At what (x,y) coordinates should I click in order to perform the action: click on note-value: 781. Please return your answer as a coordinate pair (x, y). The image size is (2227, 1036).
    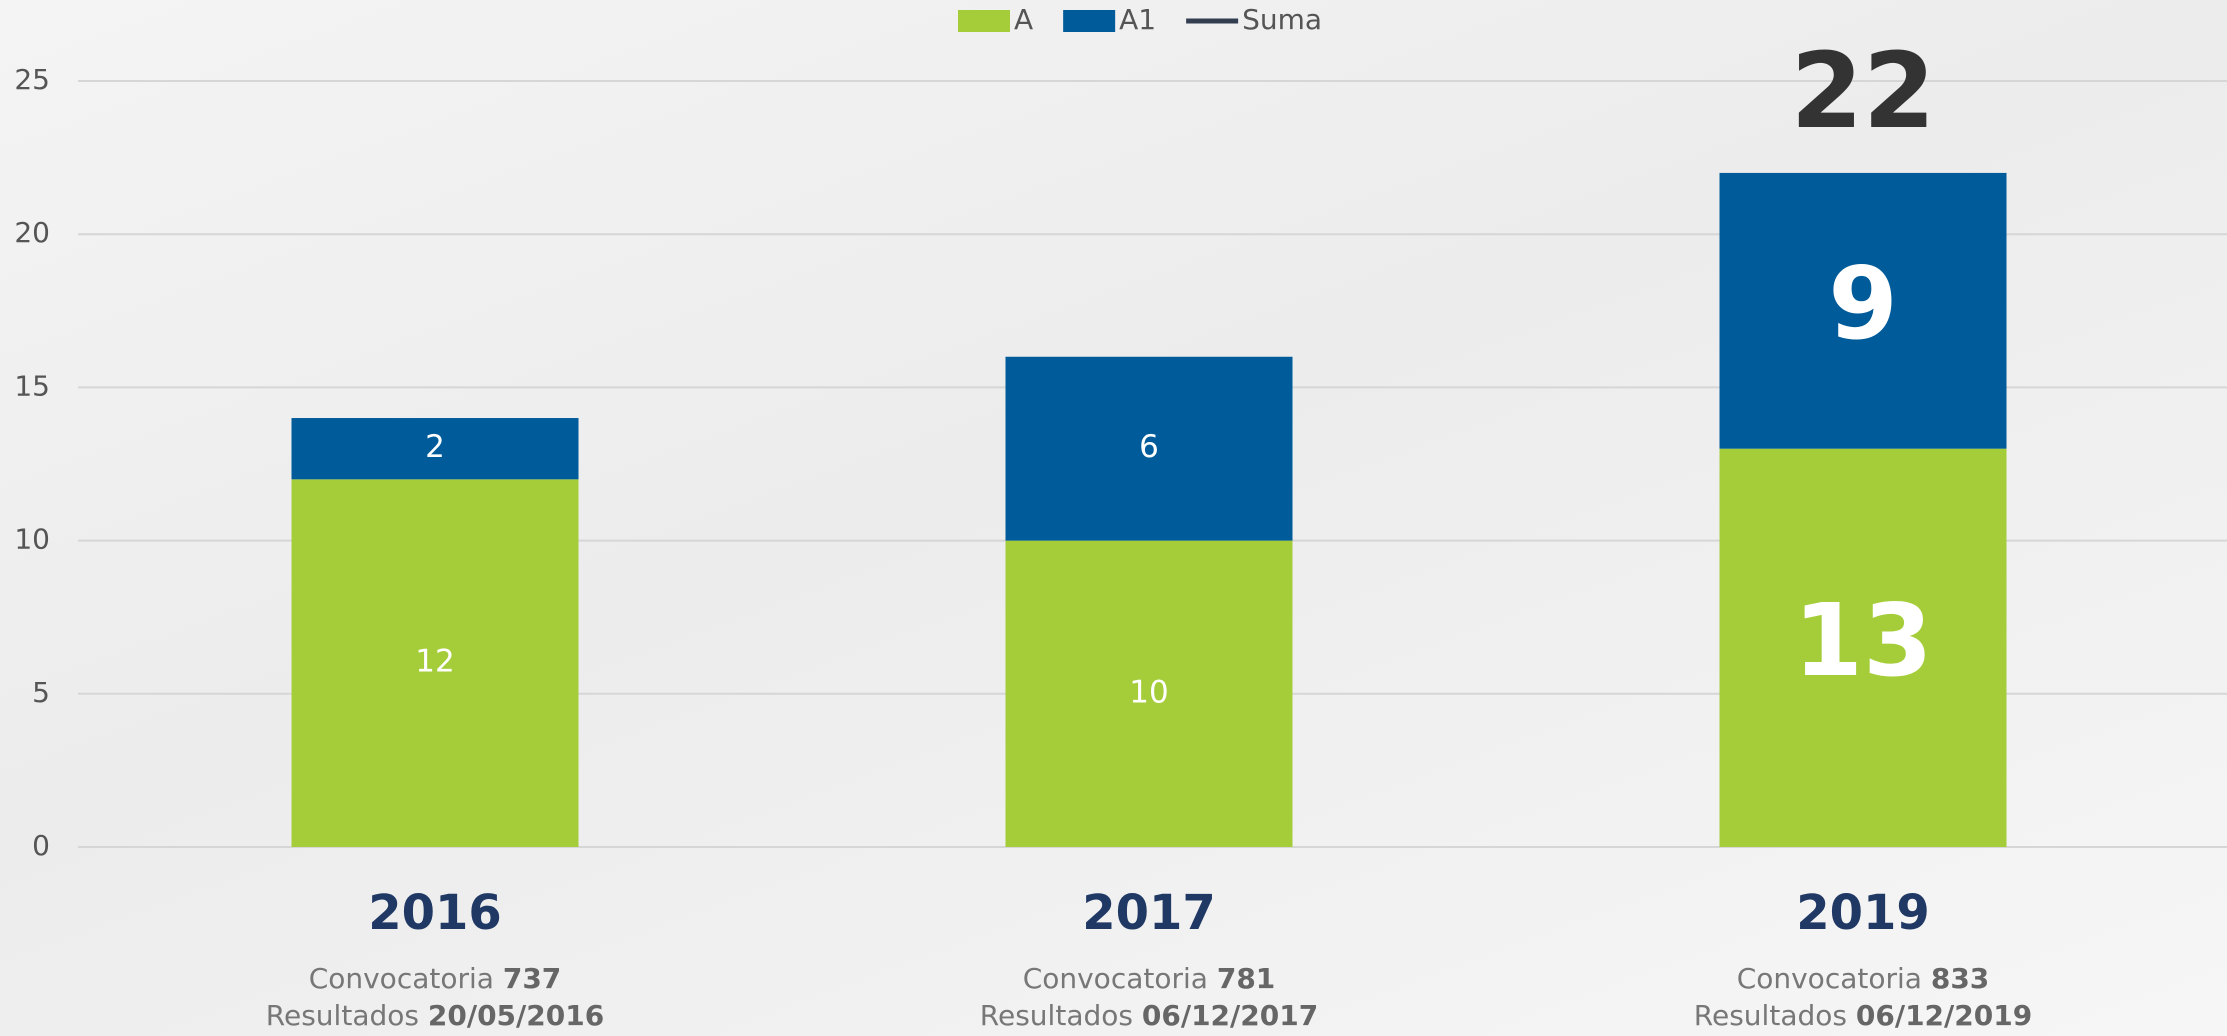
    Looking at the image, I should click on (1246, 978).